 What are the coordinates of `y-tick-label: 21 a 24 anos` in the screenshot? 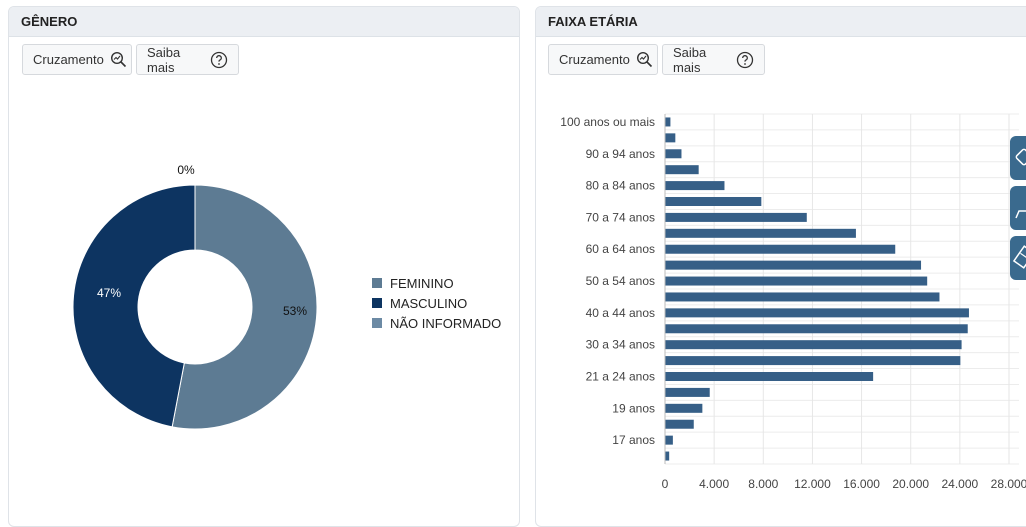 It's located at (620, 377).